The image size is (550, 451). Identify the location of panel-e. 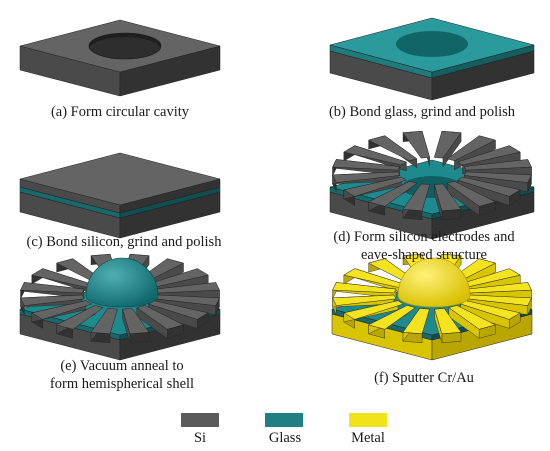
(120, 307).